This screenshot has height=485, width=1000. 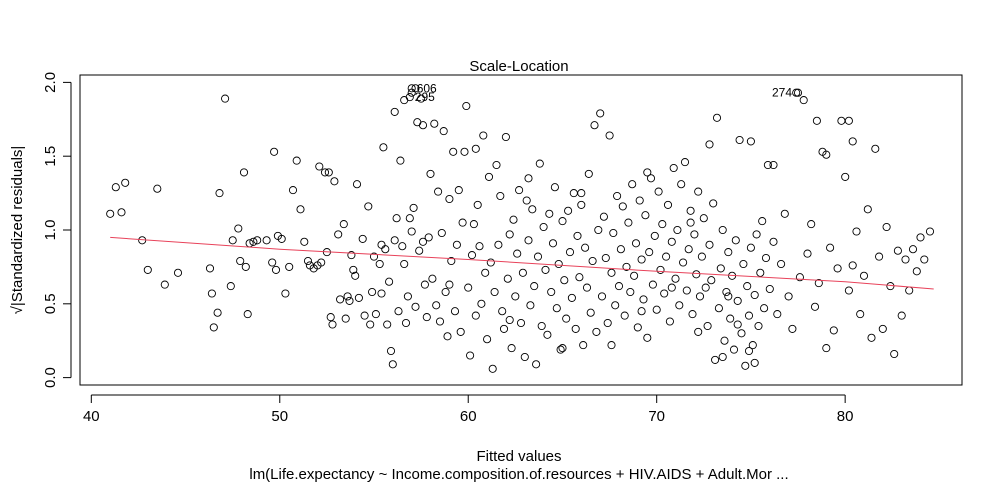 What do you see at coordinates (50, 156) in the screenshot?
I see `y-tick-label: 1.5` at bounding box center [50, 156].